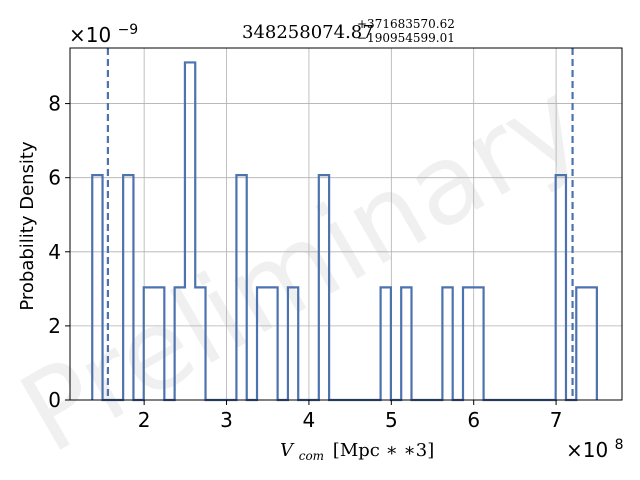  I want to click on x-tick-label: 4, so click(309, 420).